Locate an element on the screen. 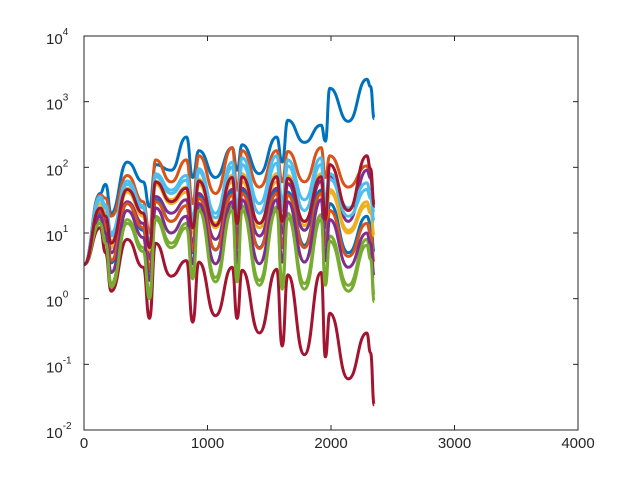 The image size is (640, 480). x-tick-label: 4000 is located at coordinates (577, 443).